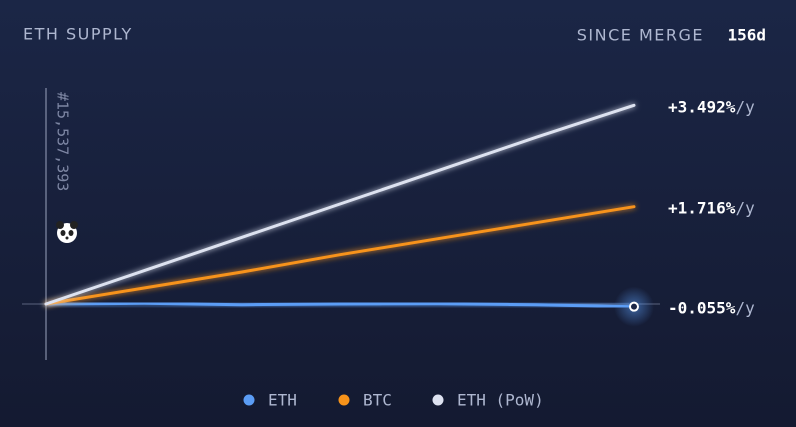  Describe the element at coordinates (702, 307) in the screenshot. I see `rate-value: -0.055%` at that location.